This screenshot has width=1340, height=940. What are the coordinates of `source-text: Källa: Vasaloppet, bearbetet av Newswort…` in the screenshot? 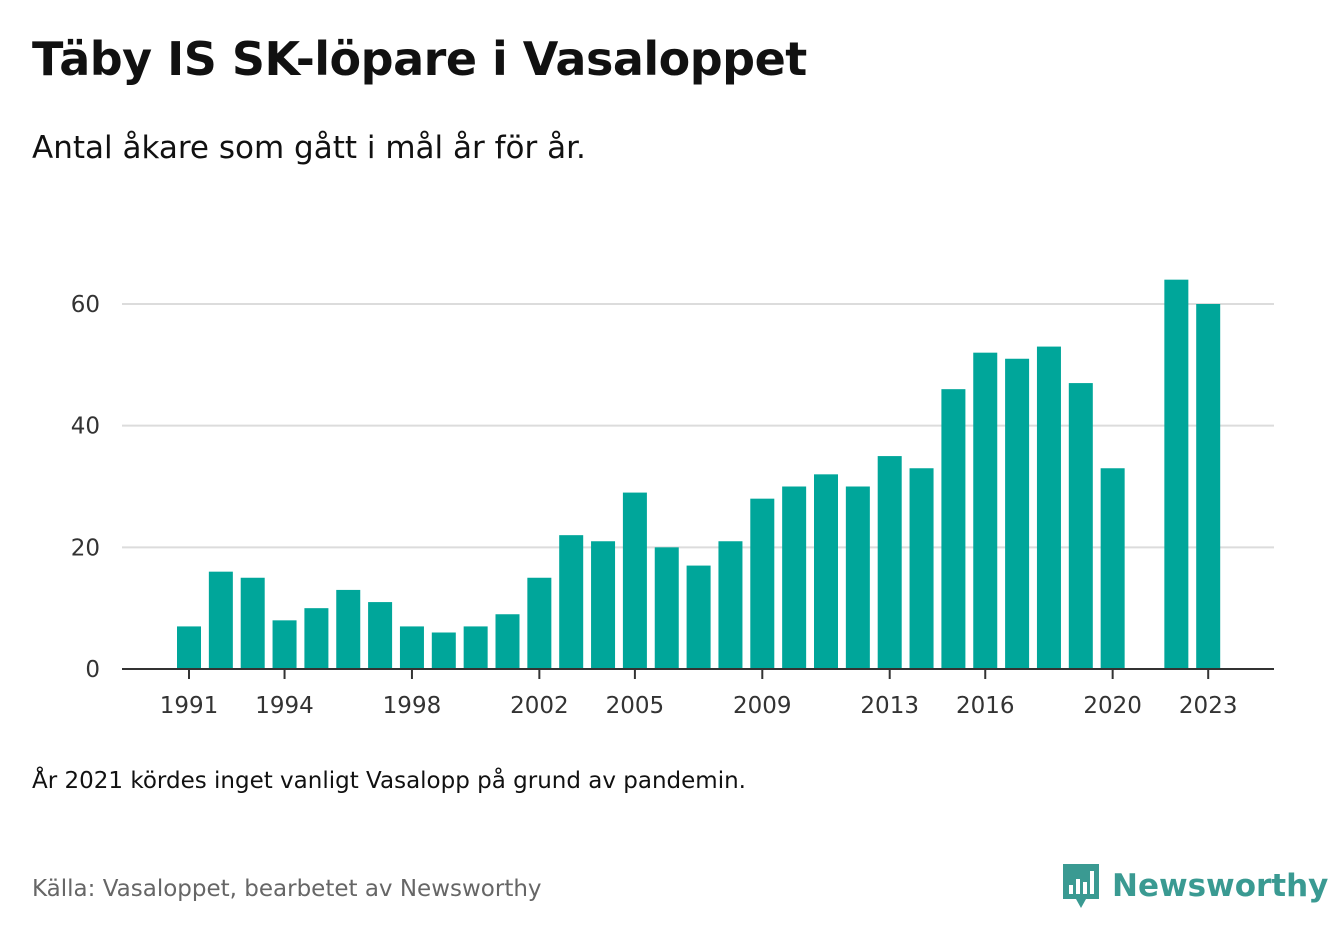 It's located at (287, 889).